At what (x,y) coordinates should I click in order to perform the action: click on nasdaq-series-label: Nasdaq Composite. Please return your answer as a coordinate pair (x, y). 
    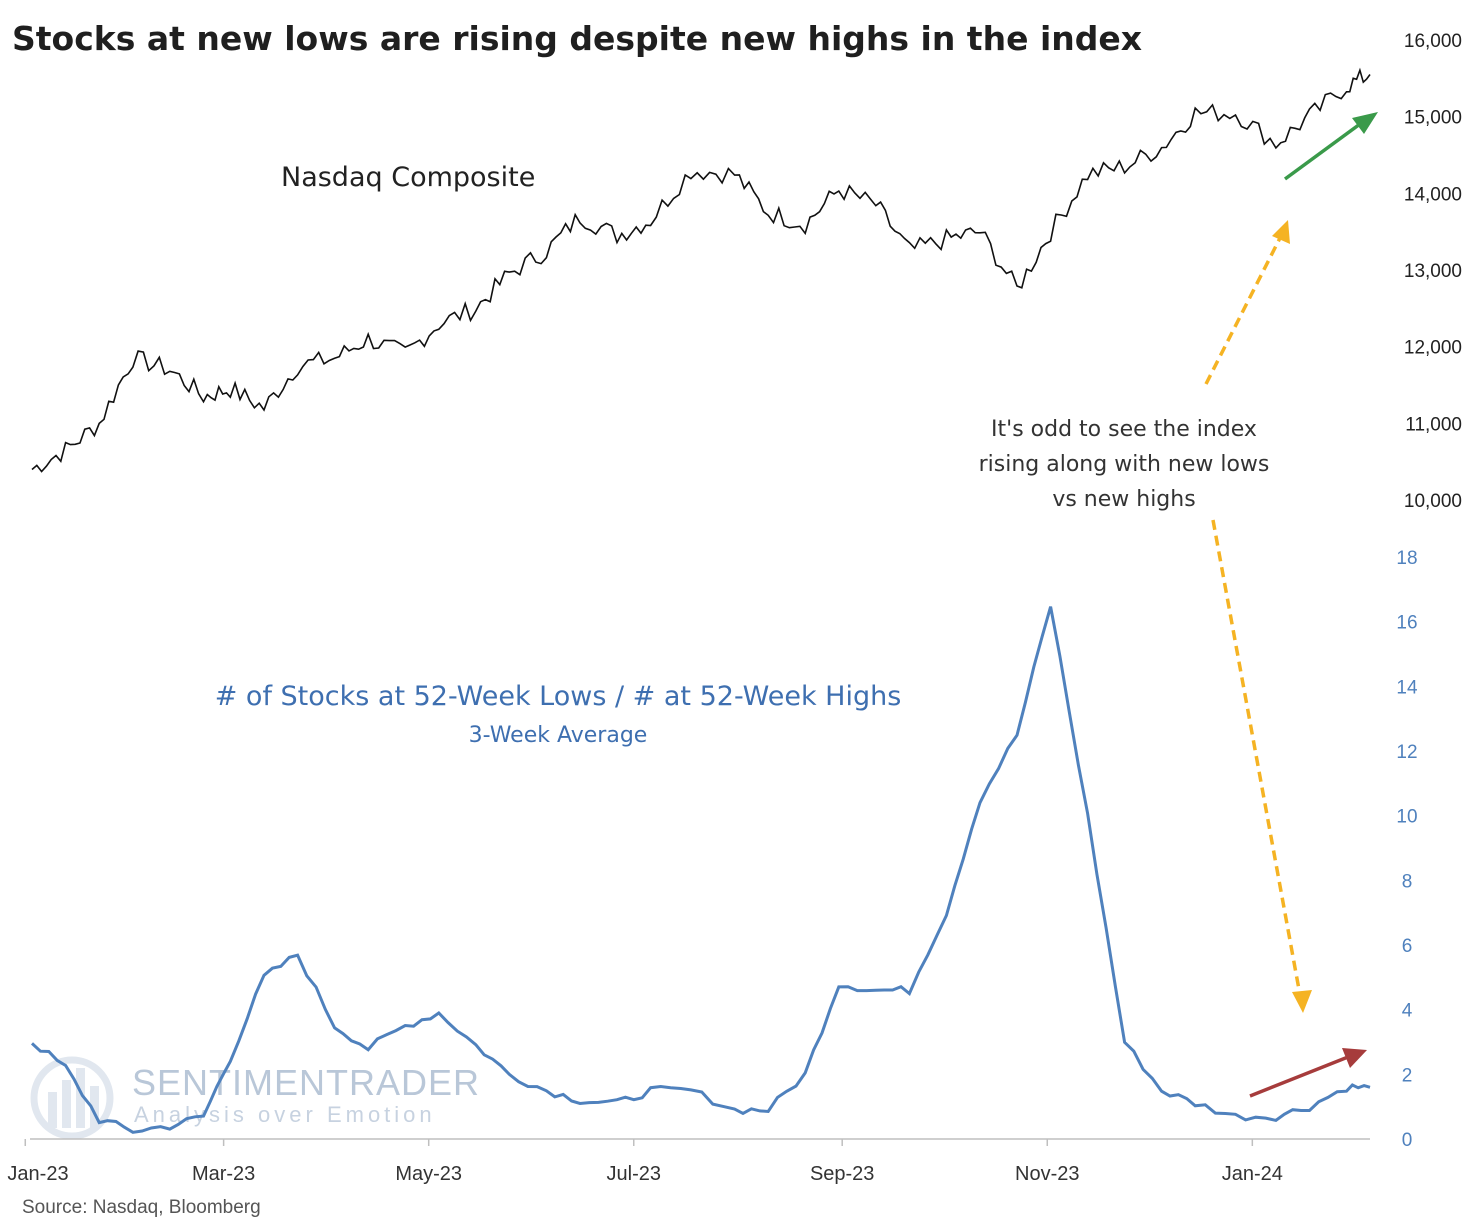
    Looking at the image, I should click on (408, 177).